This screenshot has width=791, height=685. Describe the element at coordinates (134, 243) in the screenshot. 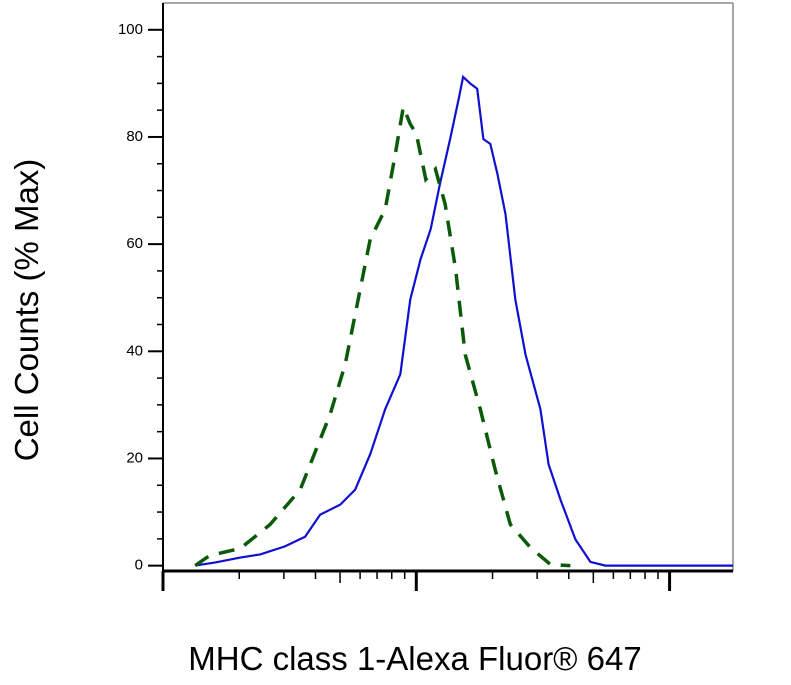

I see `y-tick-label: 60` at that location.